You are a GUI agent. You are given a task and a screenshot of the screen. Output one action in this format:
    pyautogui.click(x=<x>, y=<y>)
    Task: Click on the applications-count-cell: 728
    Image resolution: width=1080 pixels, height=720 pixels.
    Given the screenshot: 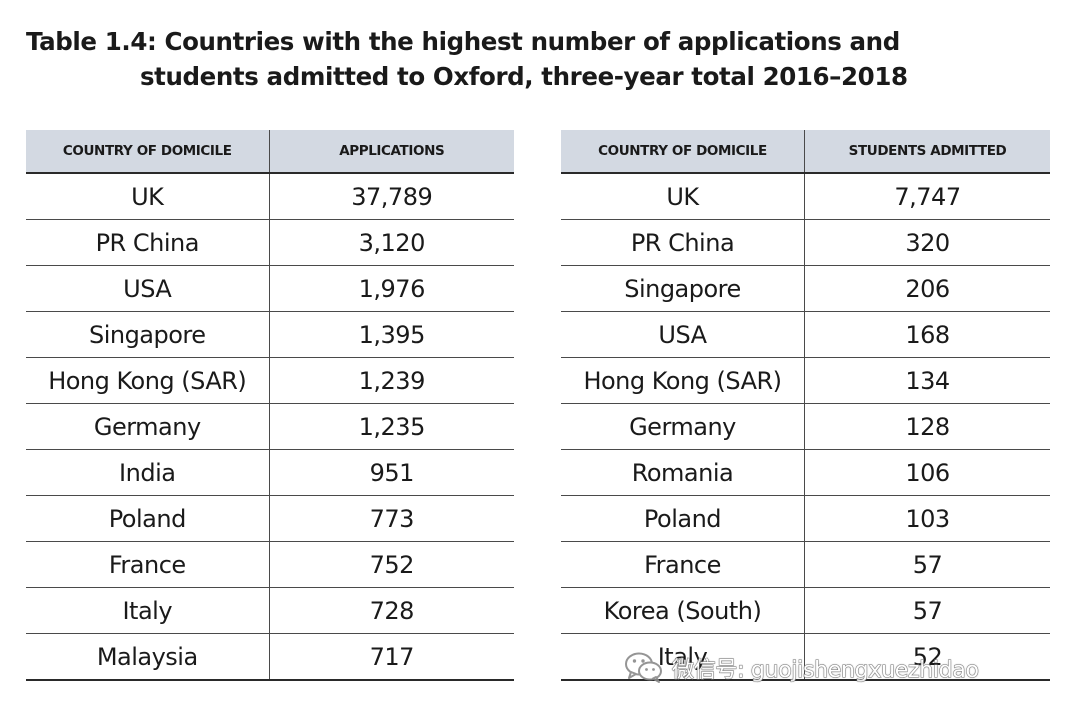 What is the action you would take?
    pyautogui.click(x=391, y=610)
    